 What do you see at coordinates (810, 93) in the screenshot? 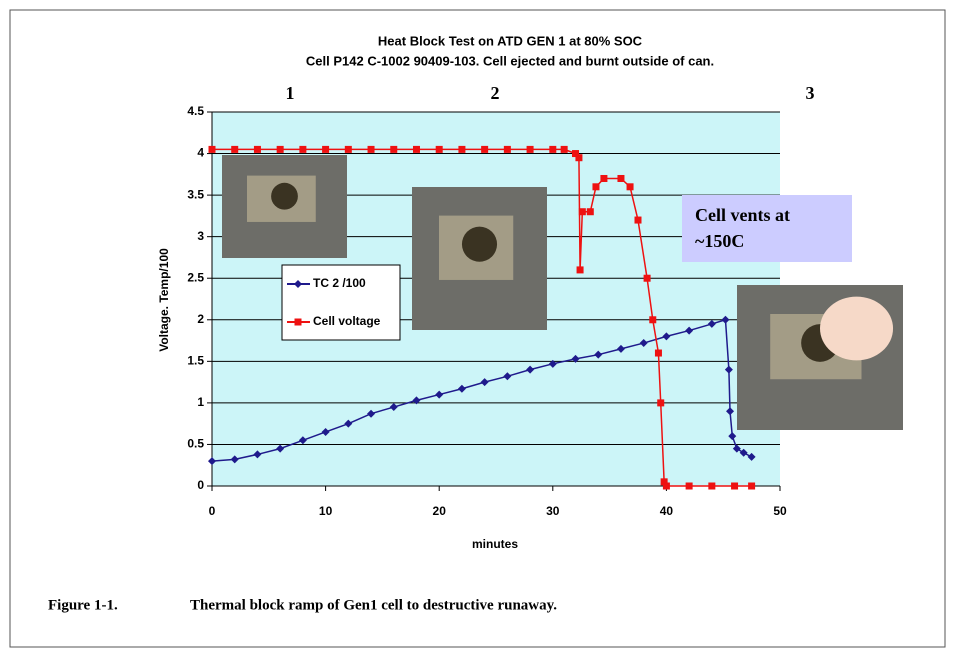
I see `phase-label: 3` at bounding box center [810, 93].